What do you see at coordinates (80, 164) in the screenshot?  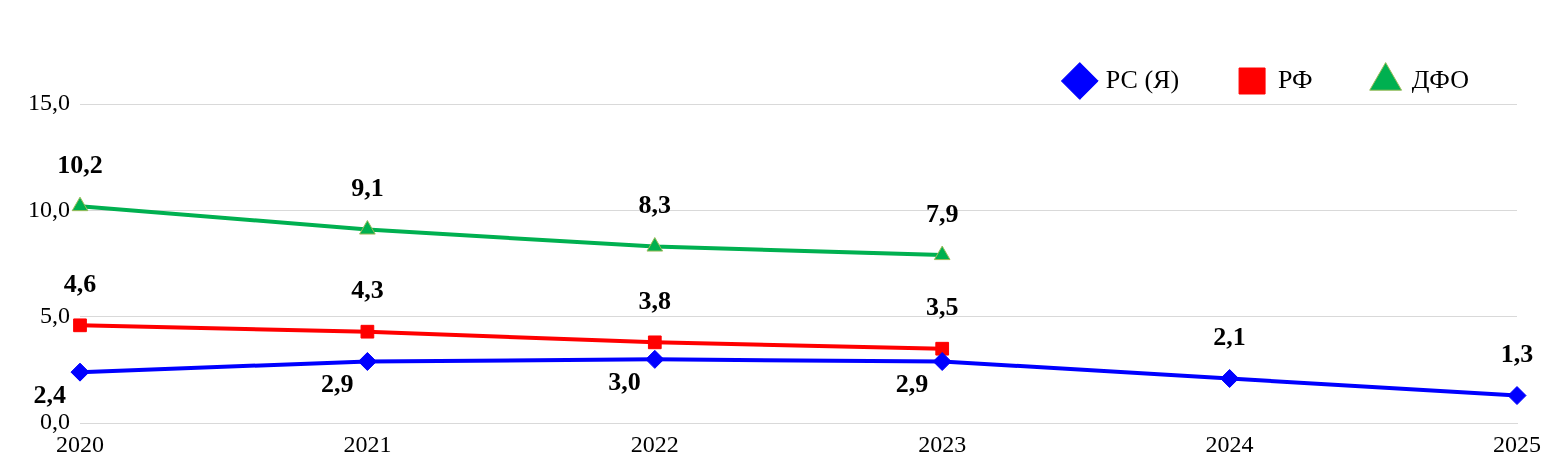 I see `data-label: 10,2` at bounding box center [80, 164].